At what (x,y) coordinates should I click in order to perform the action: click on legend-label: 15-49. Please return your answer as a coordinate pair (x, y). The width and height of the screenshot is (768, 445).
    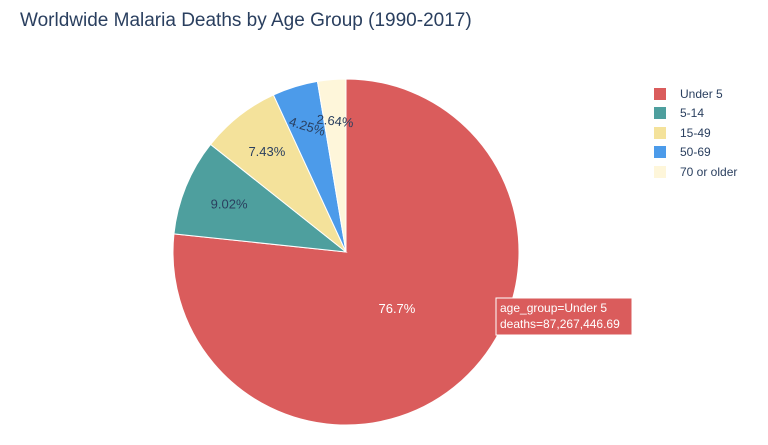
    Looking at the image, I should click on (695, 132).